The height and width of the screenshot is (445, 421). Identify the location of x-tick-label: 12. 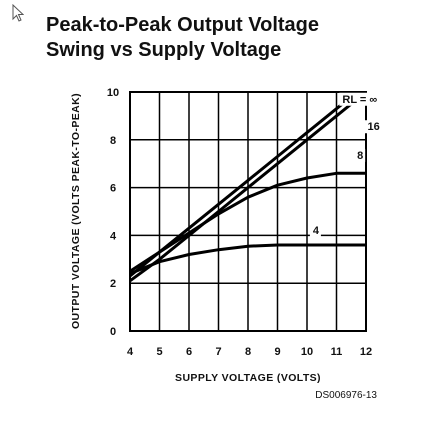
(366, 352).